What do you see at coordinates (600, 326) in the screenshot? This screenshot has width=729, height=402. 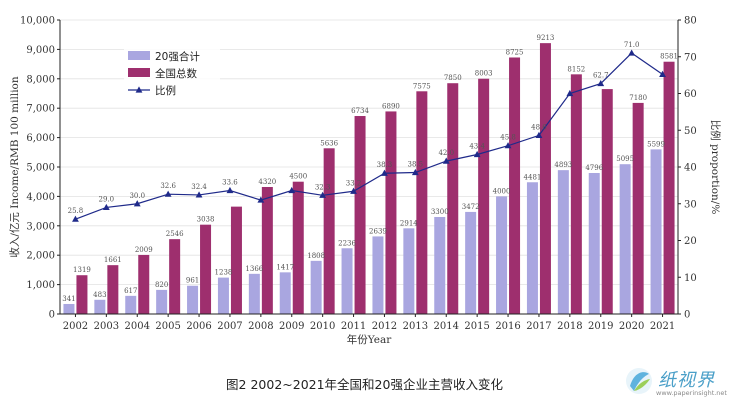 I see `x-tick-label: 2019` at bounding box center [600, 326].